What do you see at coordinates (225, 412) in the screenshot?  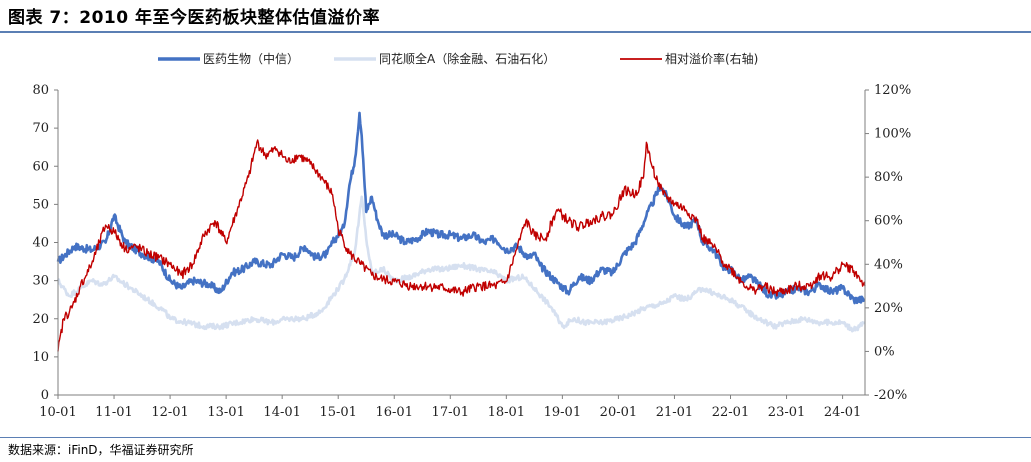 I see `x-tick-label: 13-01` at bounding box center [225, 412].